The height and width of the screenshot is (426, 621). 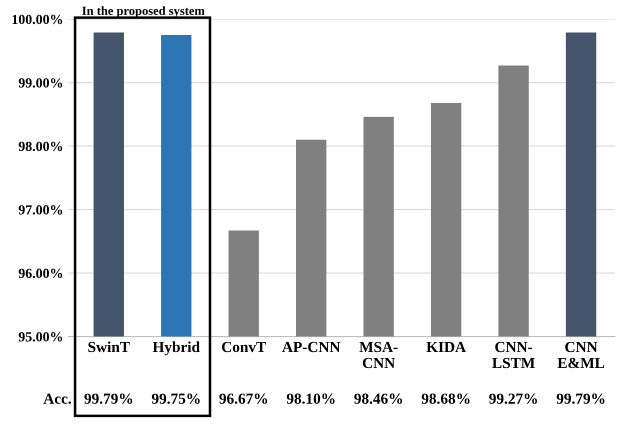 I want to click on x-tick-label: Hybrid, so click(x=176, y=348).